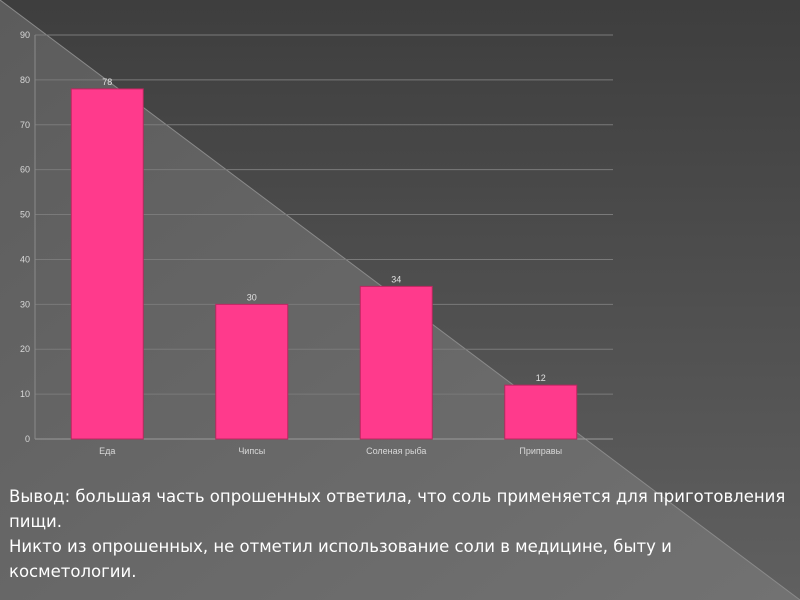 This screenshot has width=800, height=600. I want to click on y-tick-label: 30, so click(25, 304).